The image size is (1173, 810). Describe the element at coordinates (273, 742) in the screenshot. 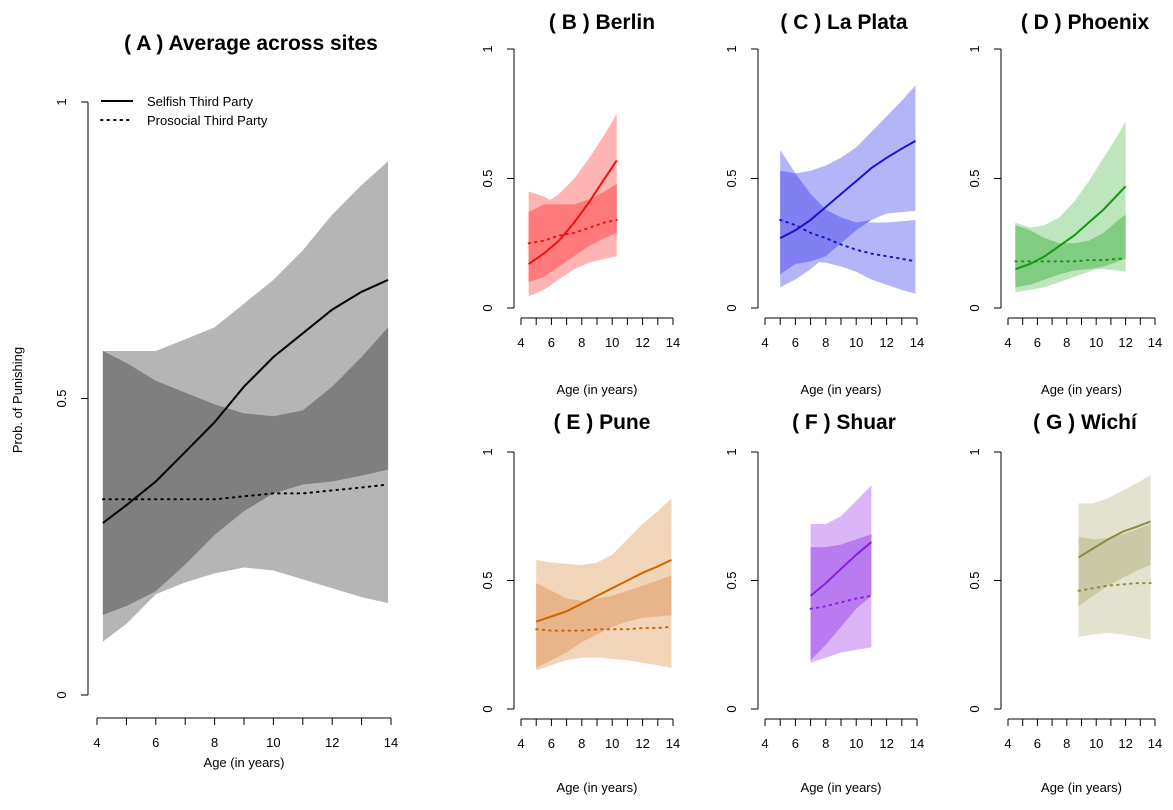

I see `x-tick-label-A: 10` at that location.